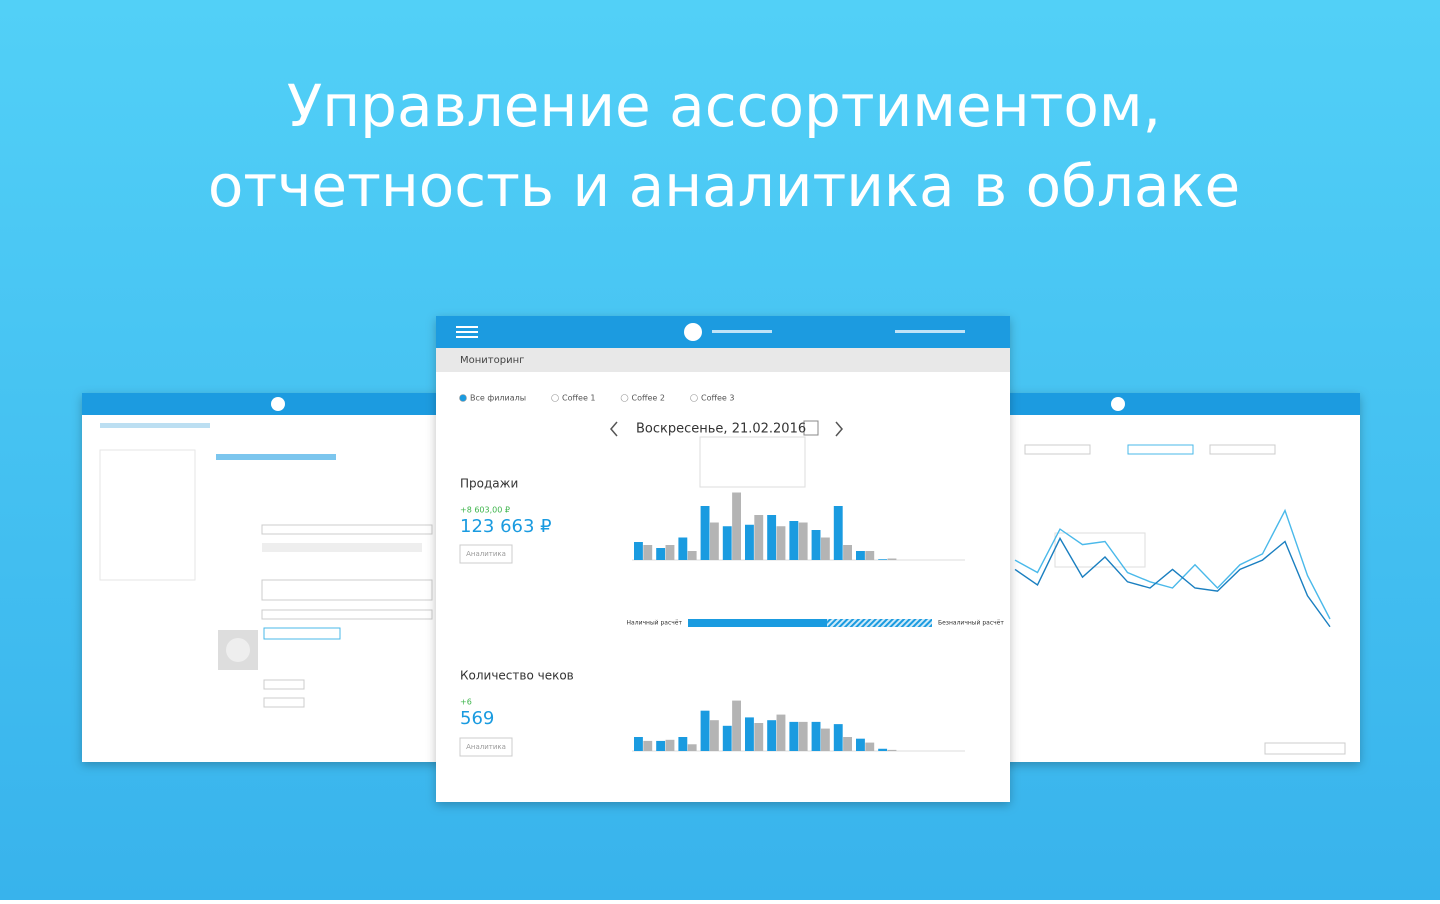  I want to click on radio-label: Все филиалы, so click(498, 398).